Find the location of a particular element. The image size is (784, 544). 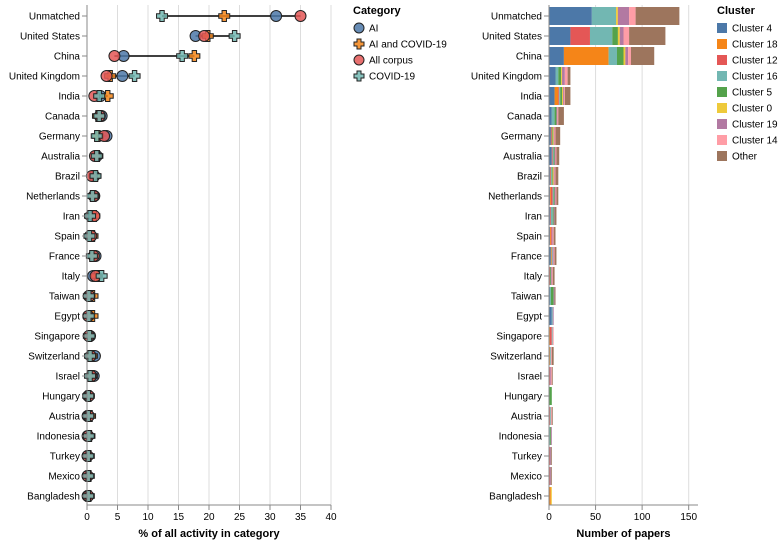

bar-segment-cluster-12-australia is located at coordinates (552, 156).